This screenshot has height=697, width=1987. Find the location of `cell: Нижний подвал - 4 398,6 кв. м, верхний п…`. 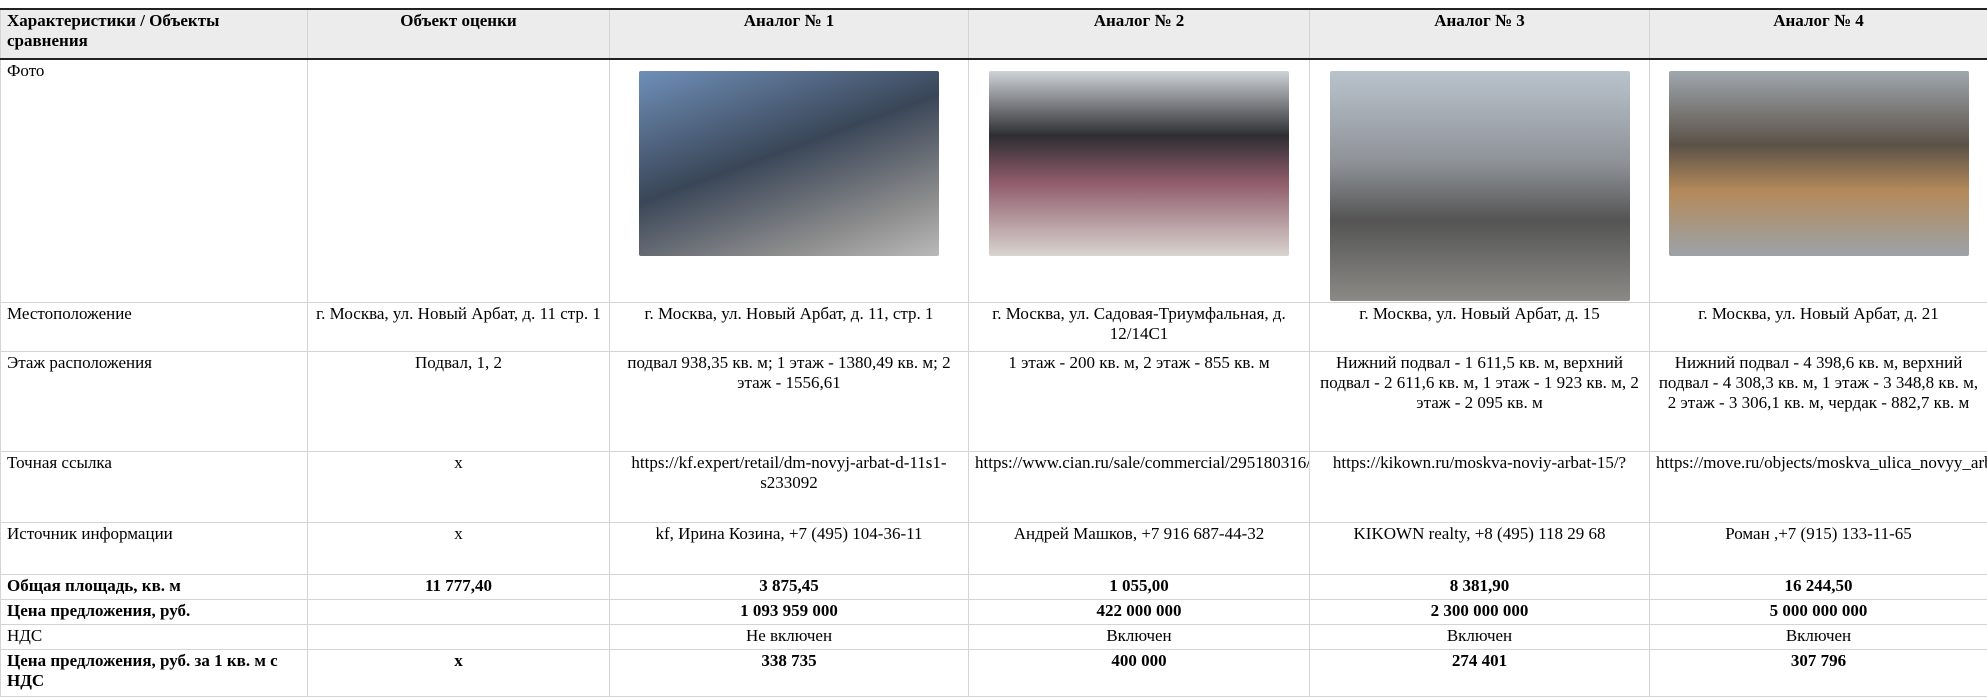

cell: Нижний подвал - 4 398,6 кв. м, верхний п… is located at coordinates (1818, 402).